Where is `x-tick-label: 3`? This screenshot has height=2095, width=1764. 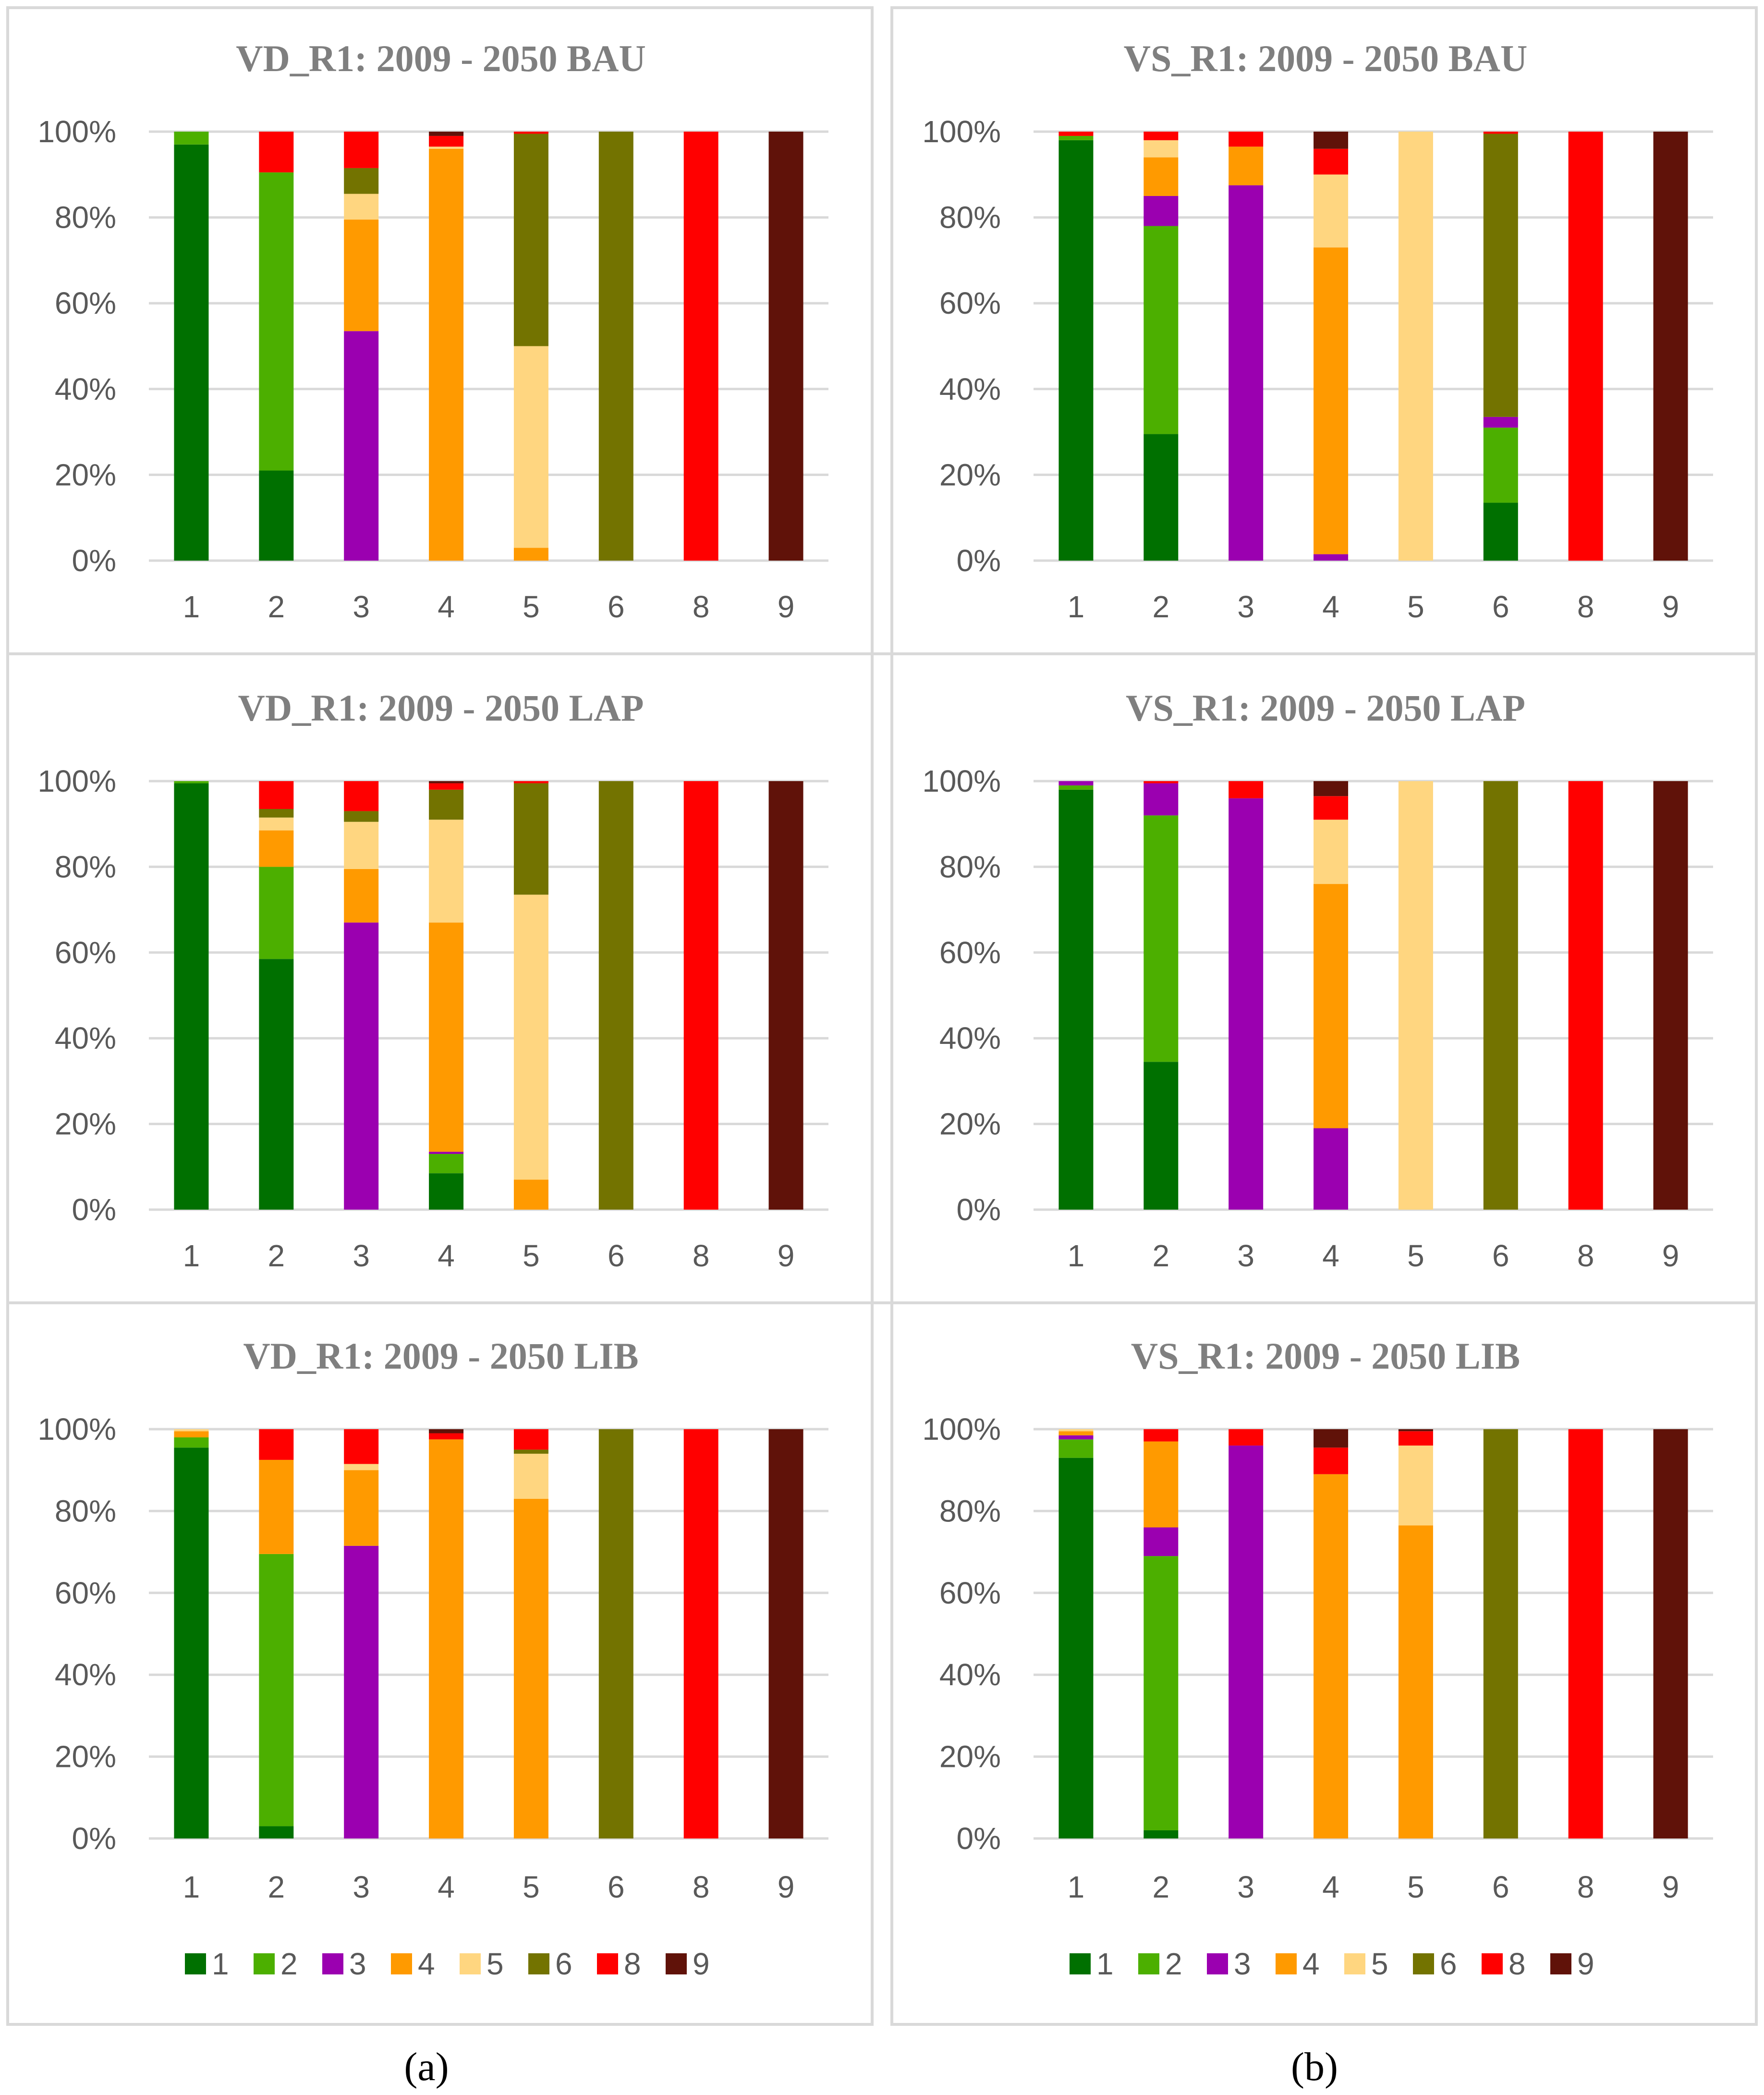
x-tick-label: 3 is located at coordinates (1245, 1255).